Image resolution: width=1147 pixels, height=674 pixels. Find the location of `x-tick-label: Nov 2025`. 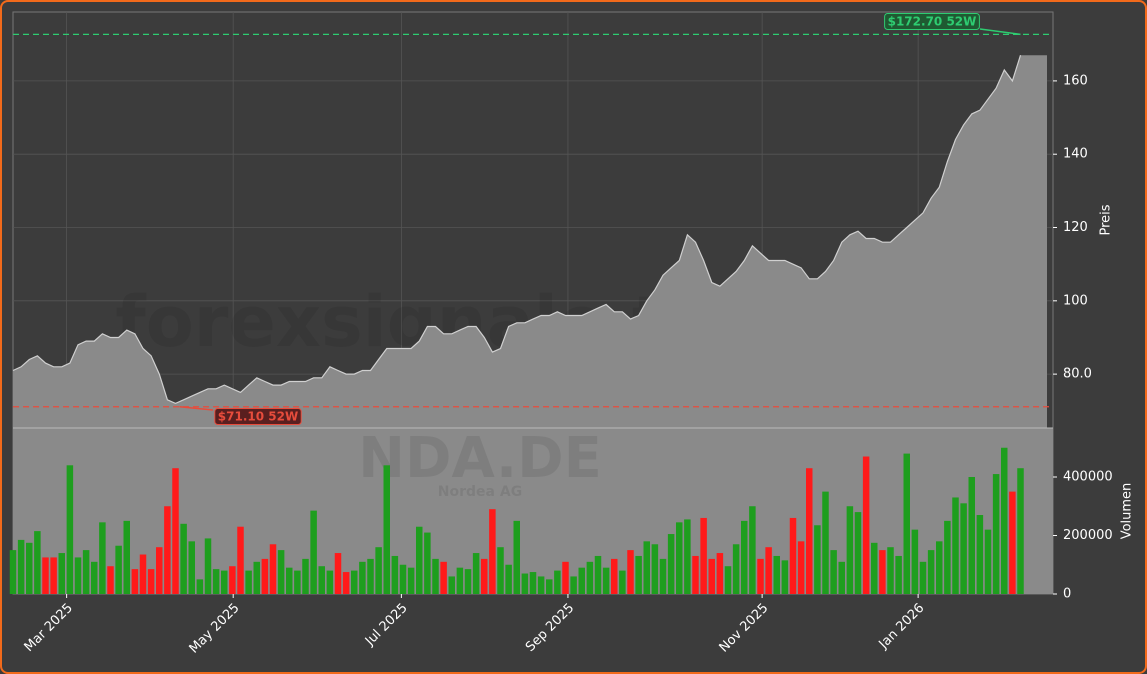

x-tick-label: Nov 2025 is located at coordinates (744, 628).